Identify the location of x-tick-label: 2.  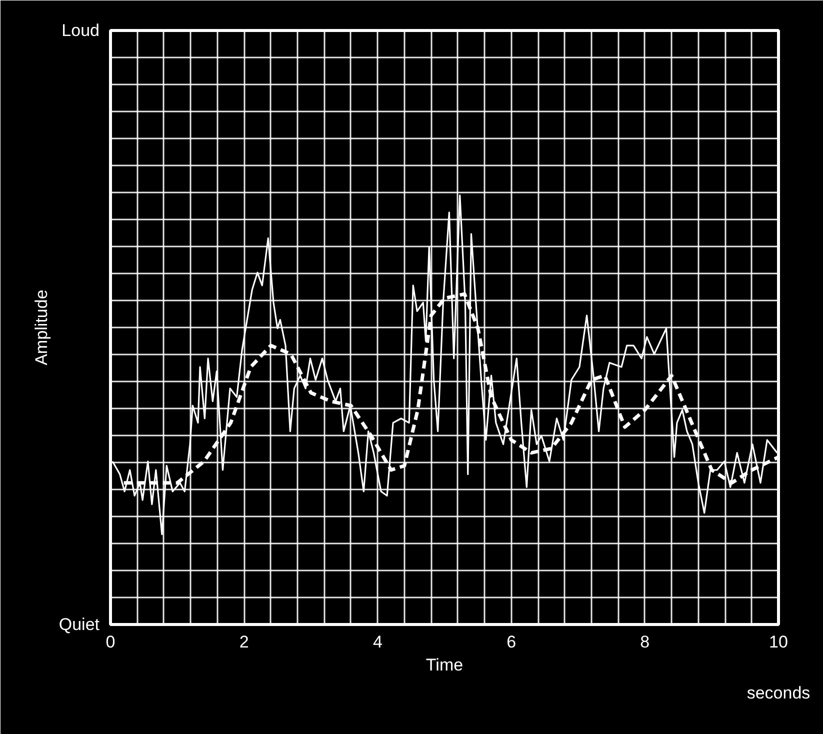
(244, 642).